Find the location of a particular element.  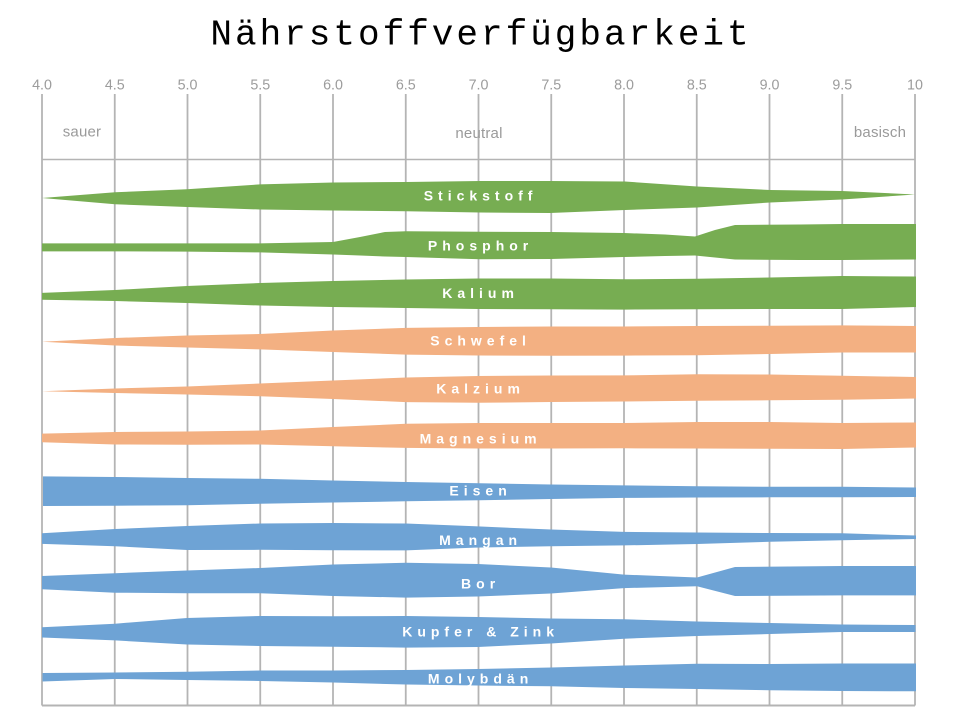

svg-text: 7.5 is located at coordinates (551, 85).